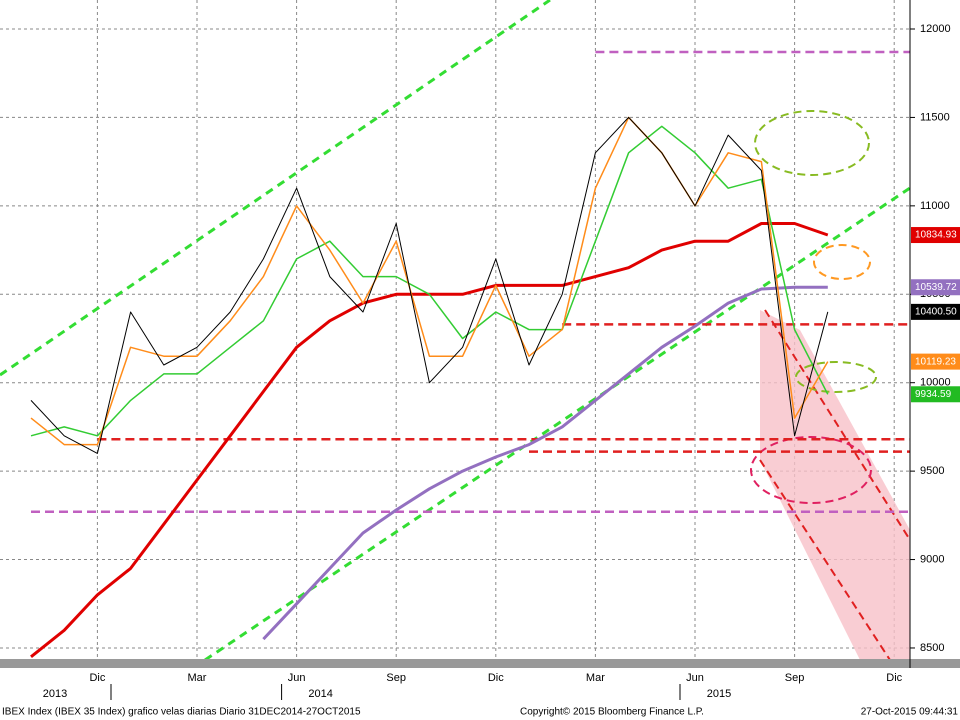 The image size is (960, 720). I want to click on y-tick-label: 11500, so click(935, 117).